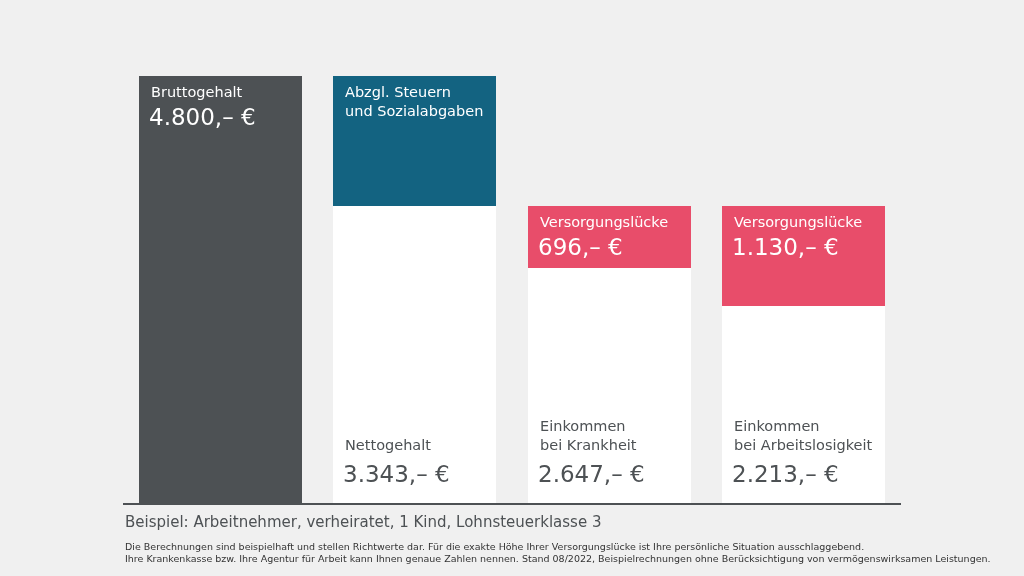 This screenshot has width=1024, height=576. What do you see at coordinates (558, 553) in the screenshot?
I see `text: Die Berechnungen sind beispielhaft und stellen Richtwerte dar. Für die exakte Höhe Ihrer Versorgungslücke ist Ihre persönliche Situation ausschlaggebend. Ihre Krankenkasse bzw. Ihre Agentur für Arbeit kann Ihnen genaue Zahlen nennen. Stand 08/2022, Beispielrechnungen ohne Berücksichtigung von vermögenswirksamen Leistungen.` at bounding box center [558, 553].